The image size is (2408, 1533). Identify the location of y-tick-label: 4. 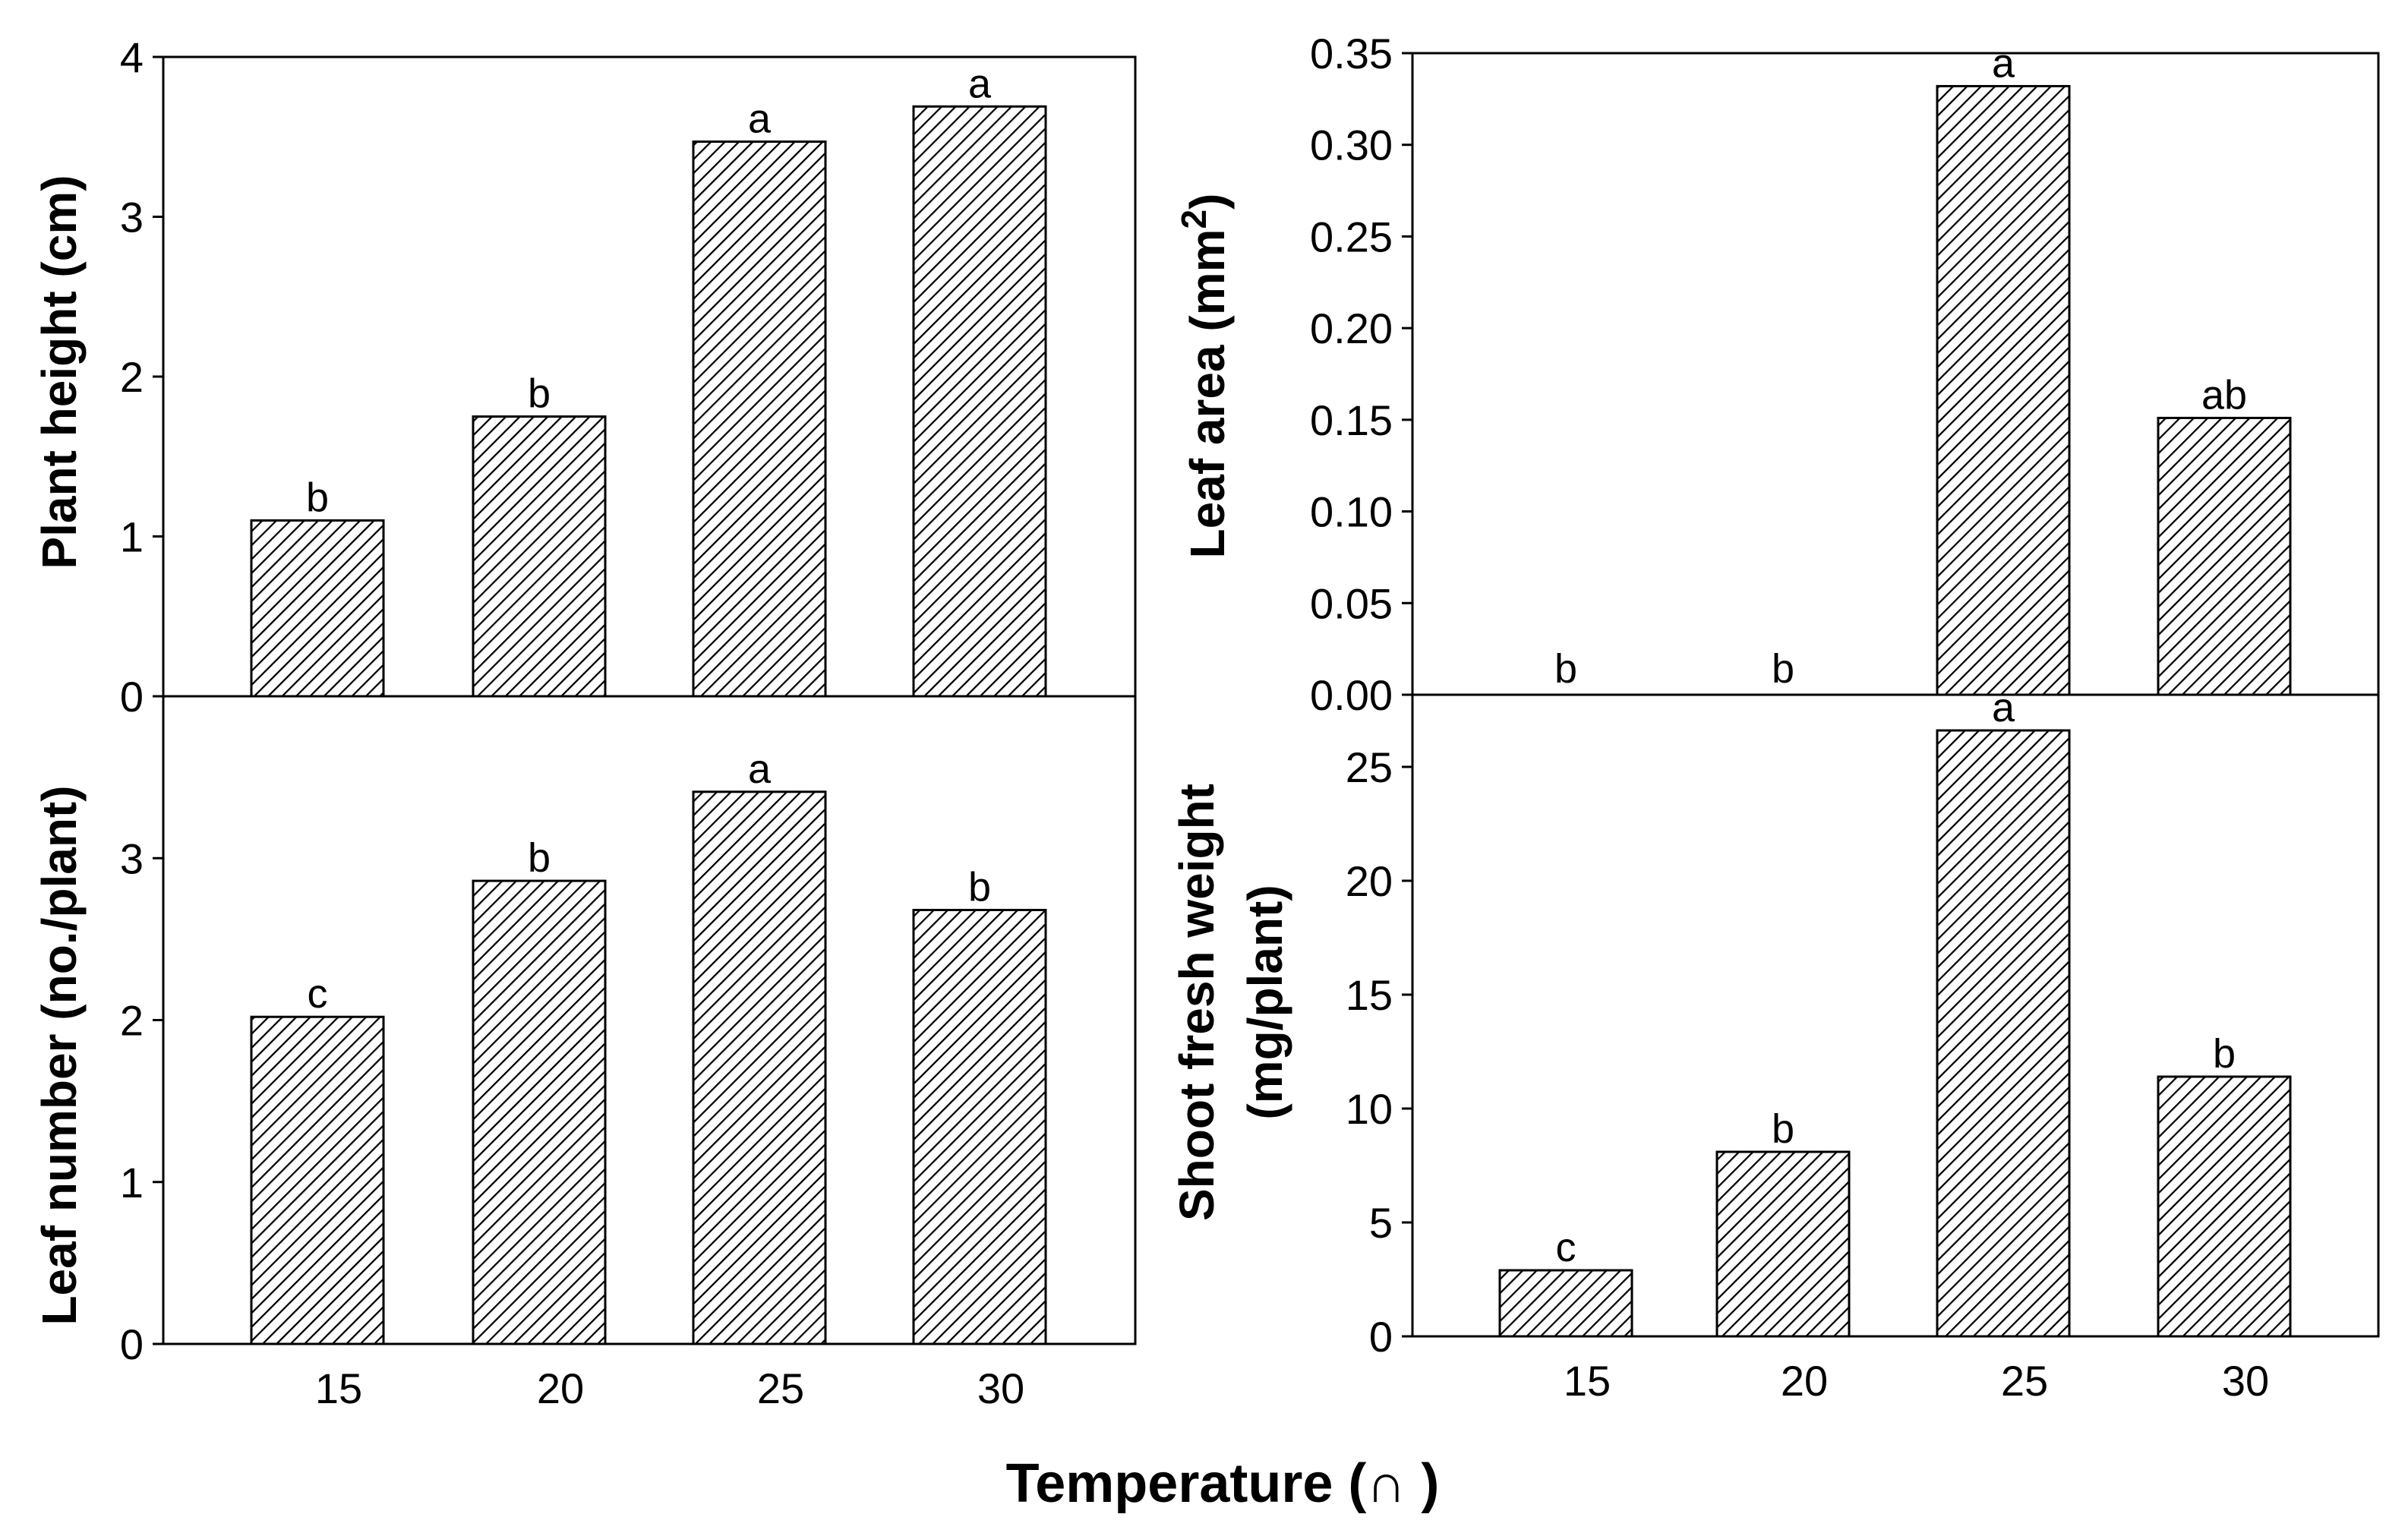
(132, 57).